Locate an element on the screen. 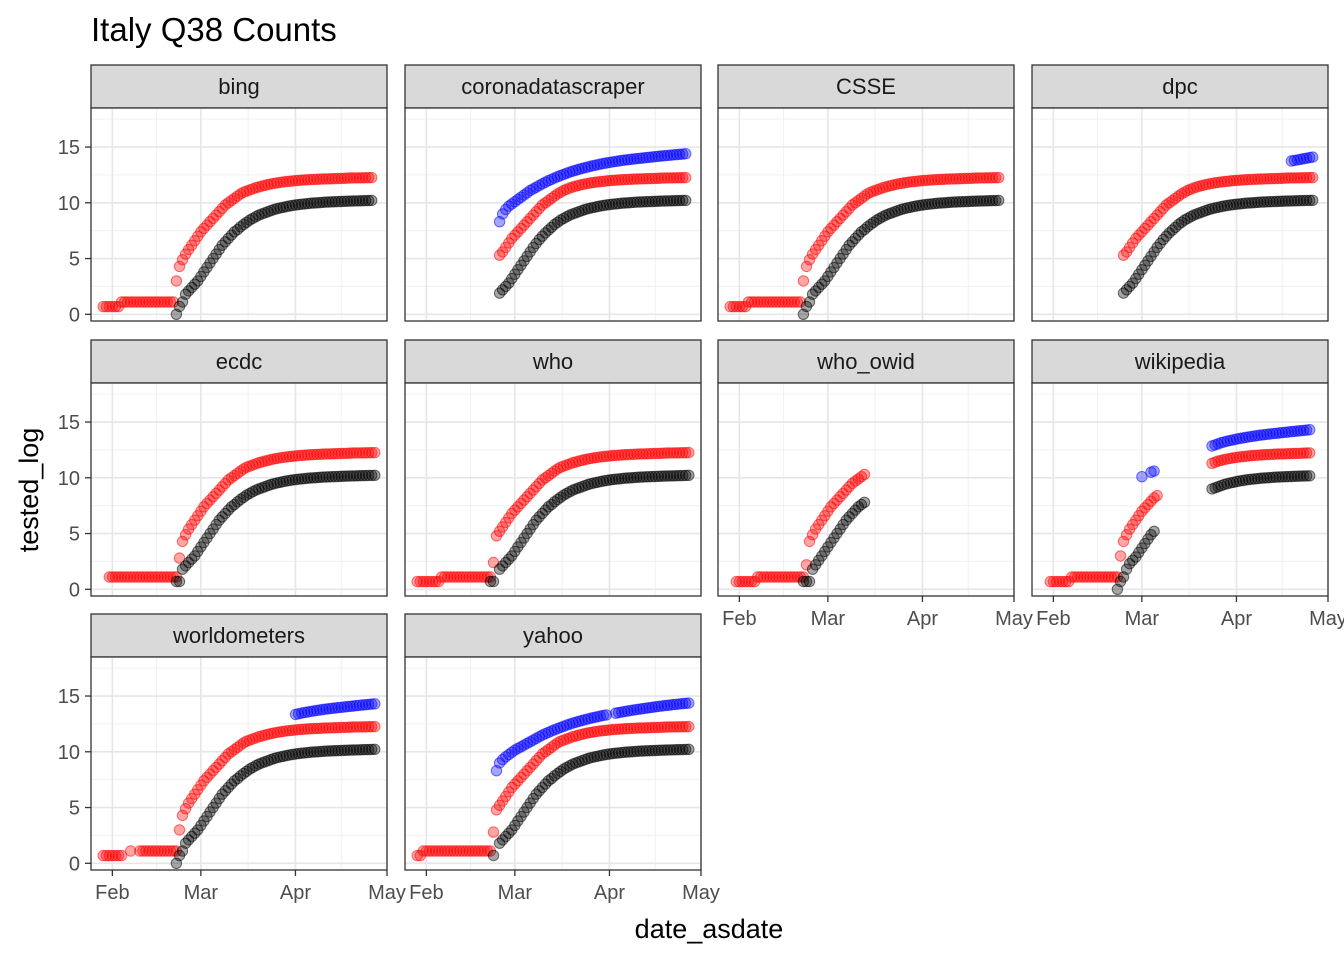 This screenshot has width=1344, height=960. facet-bing: bing 0 5 10 15 is located at coordinates (223, 195).